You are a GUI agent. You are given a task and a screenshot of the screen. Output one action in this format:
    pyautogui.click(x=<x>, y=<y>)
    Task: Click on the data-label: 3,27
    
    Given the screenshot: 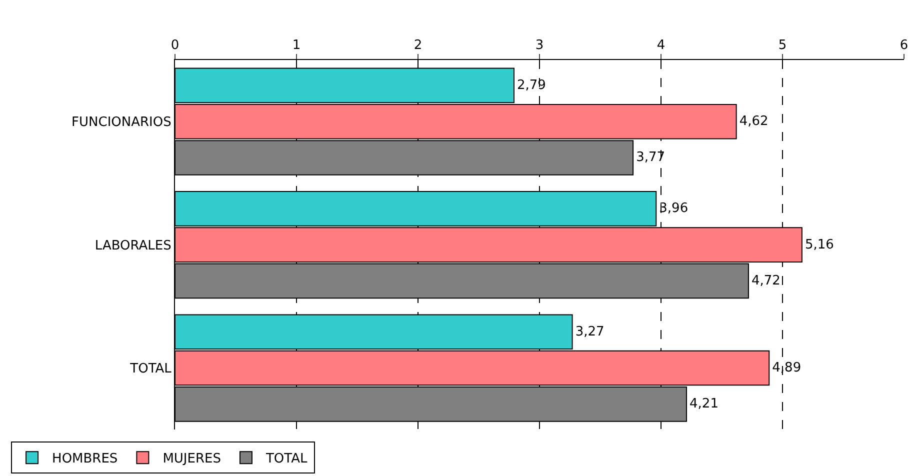 What is the action you would take?
    pyautogui.click(x=589, y=332)
    